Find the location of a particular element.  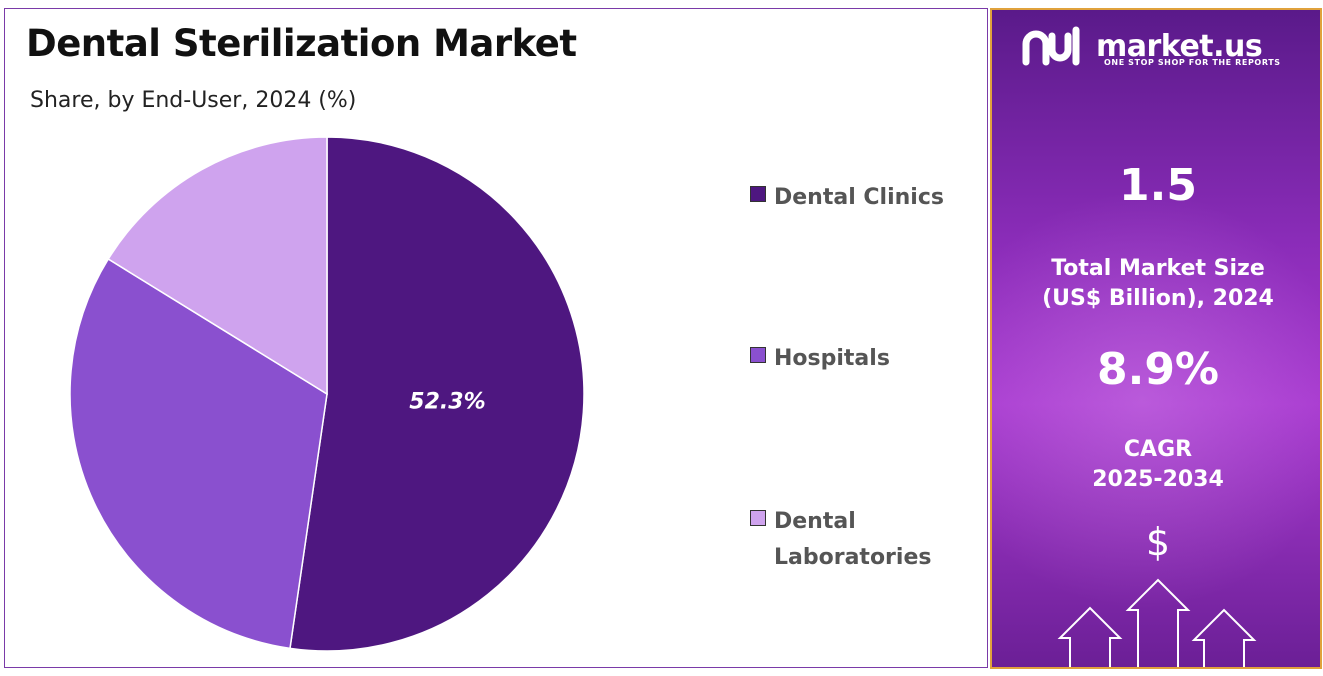

legend-item-dental-laboratories: Dental Laboratories is located at coordinates (842, 540).